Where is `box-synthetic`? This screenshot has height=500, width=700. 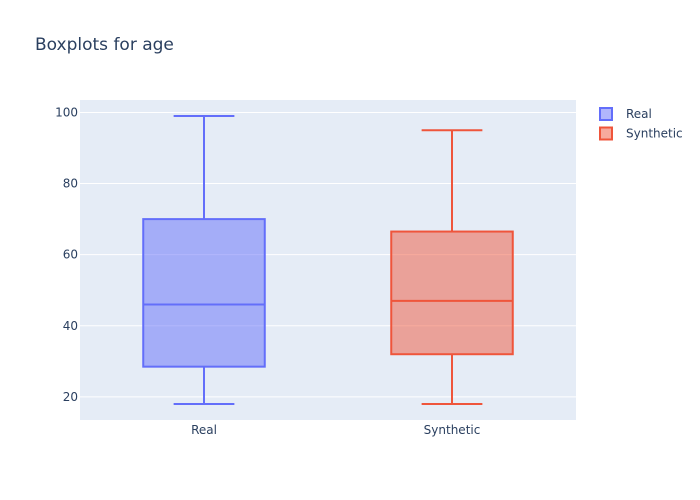
box-synthetic is located at coordinates (452, 267).